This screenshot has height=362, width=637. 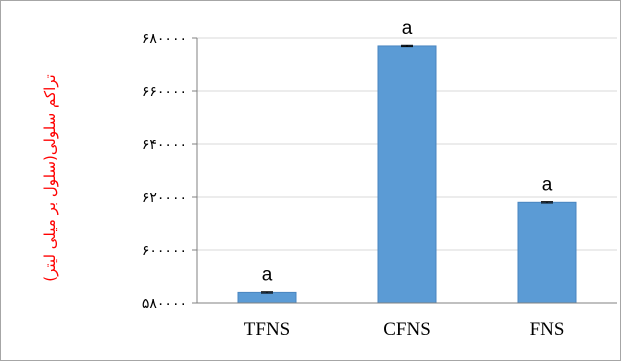 I want to click on x-tick-label: CFNS, so click(x=407, y=329).